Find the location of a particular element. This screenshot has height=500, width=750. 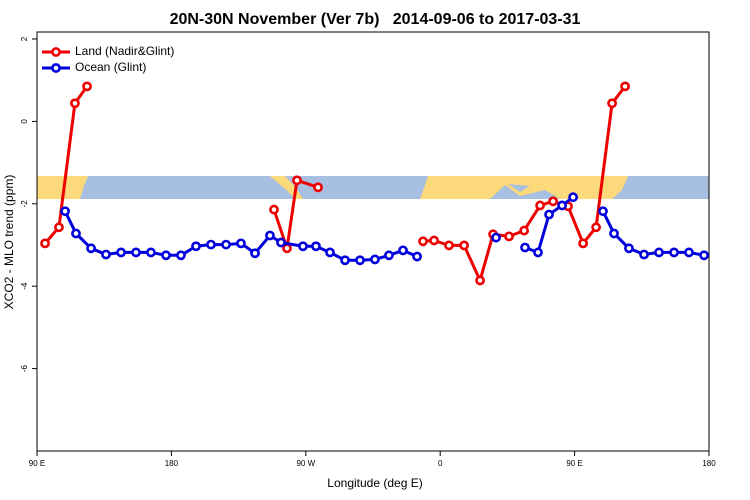

legend-label: Land (Nadir&Glint) is located at coordinates (124, 51).